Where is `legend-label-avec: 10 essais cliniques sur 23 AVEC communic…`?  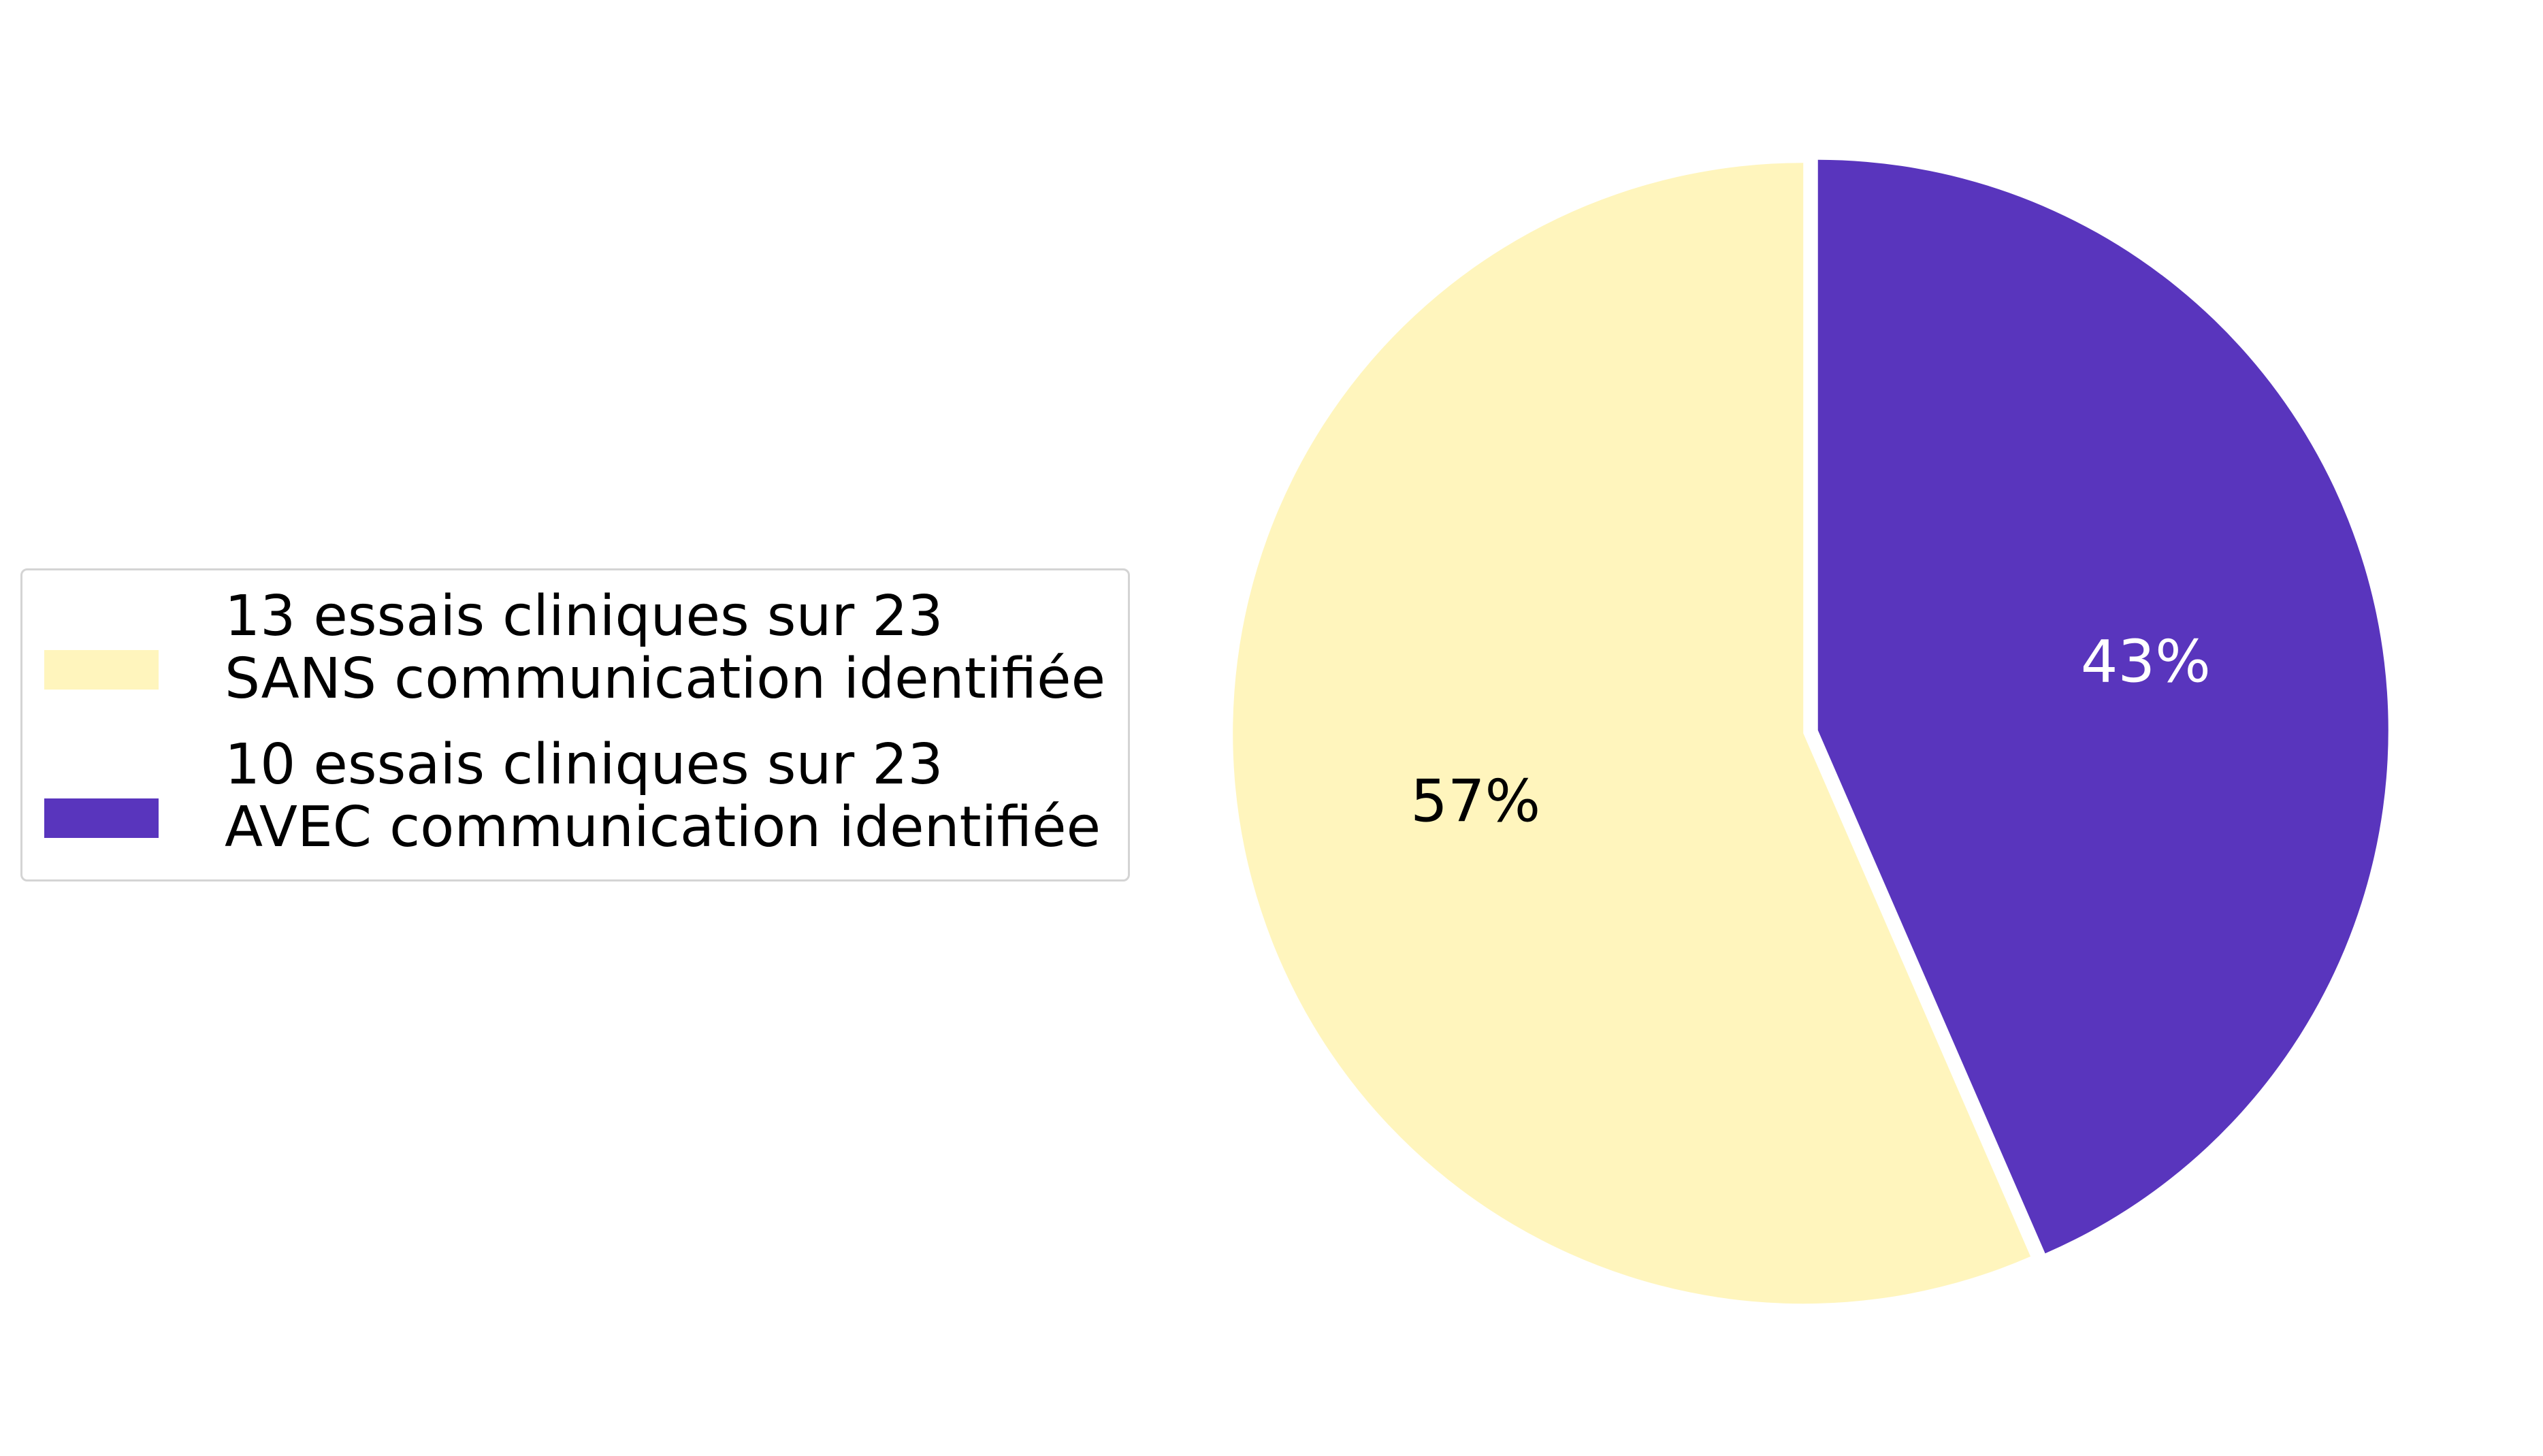
legend-label-avec: 10 essais cliniques sur 23 AVEC communic… is located at coordinates (663, 797).